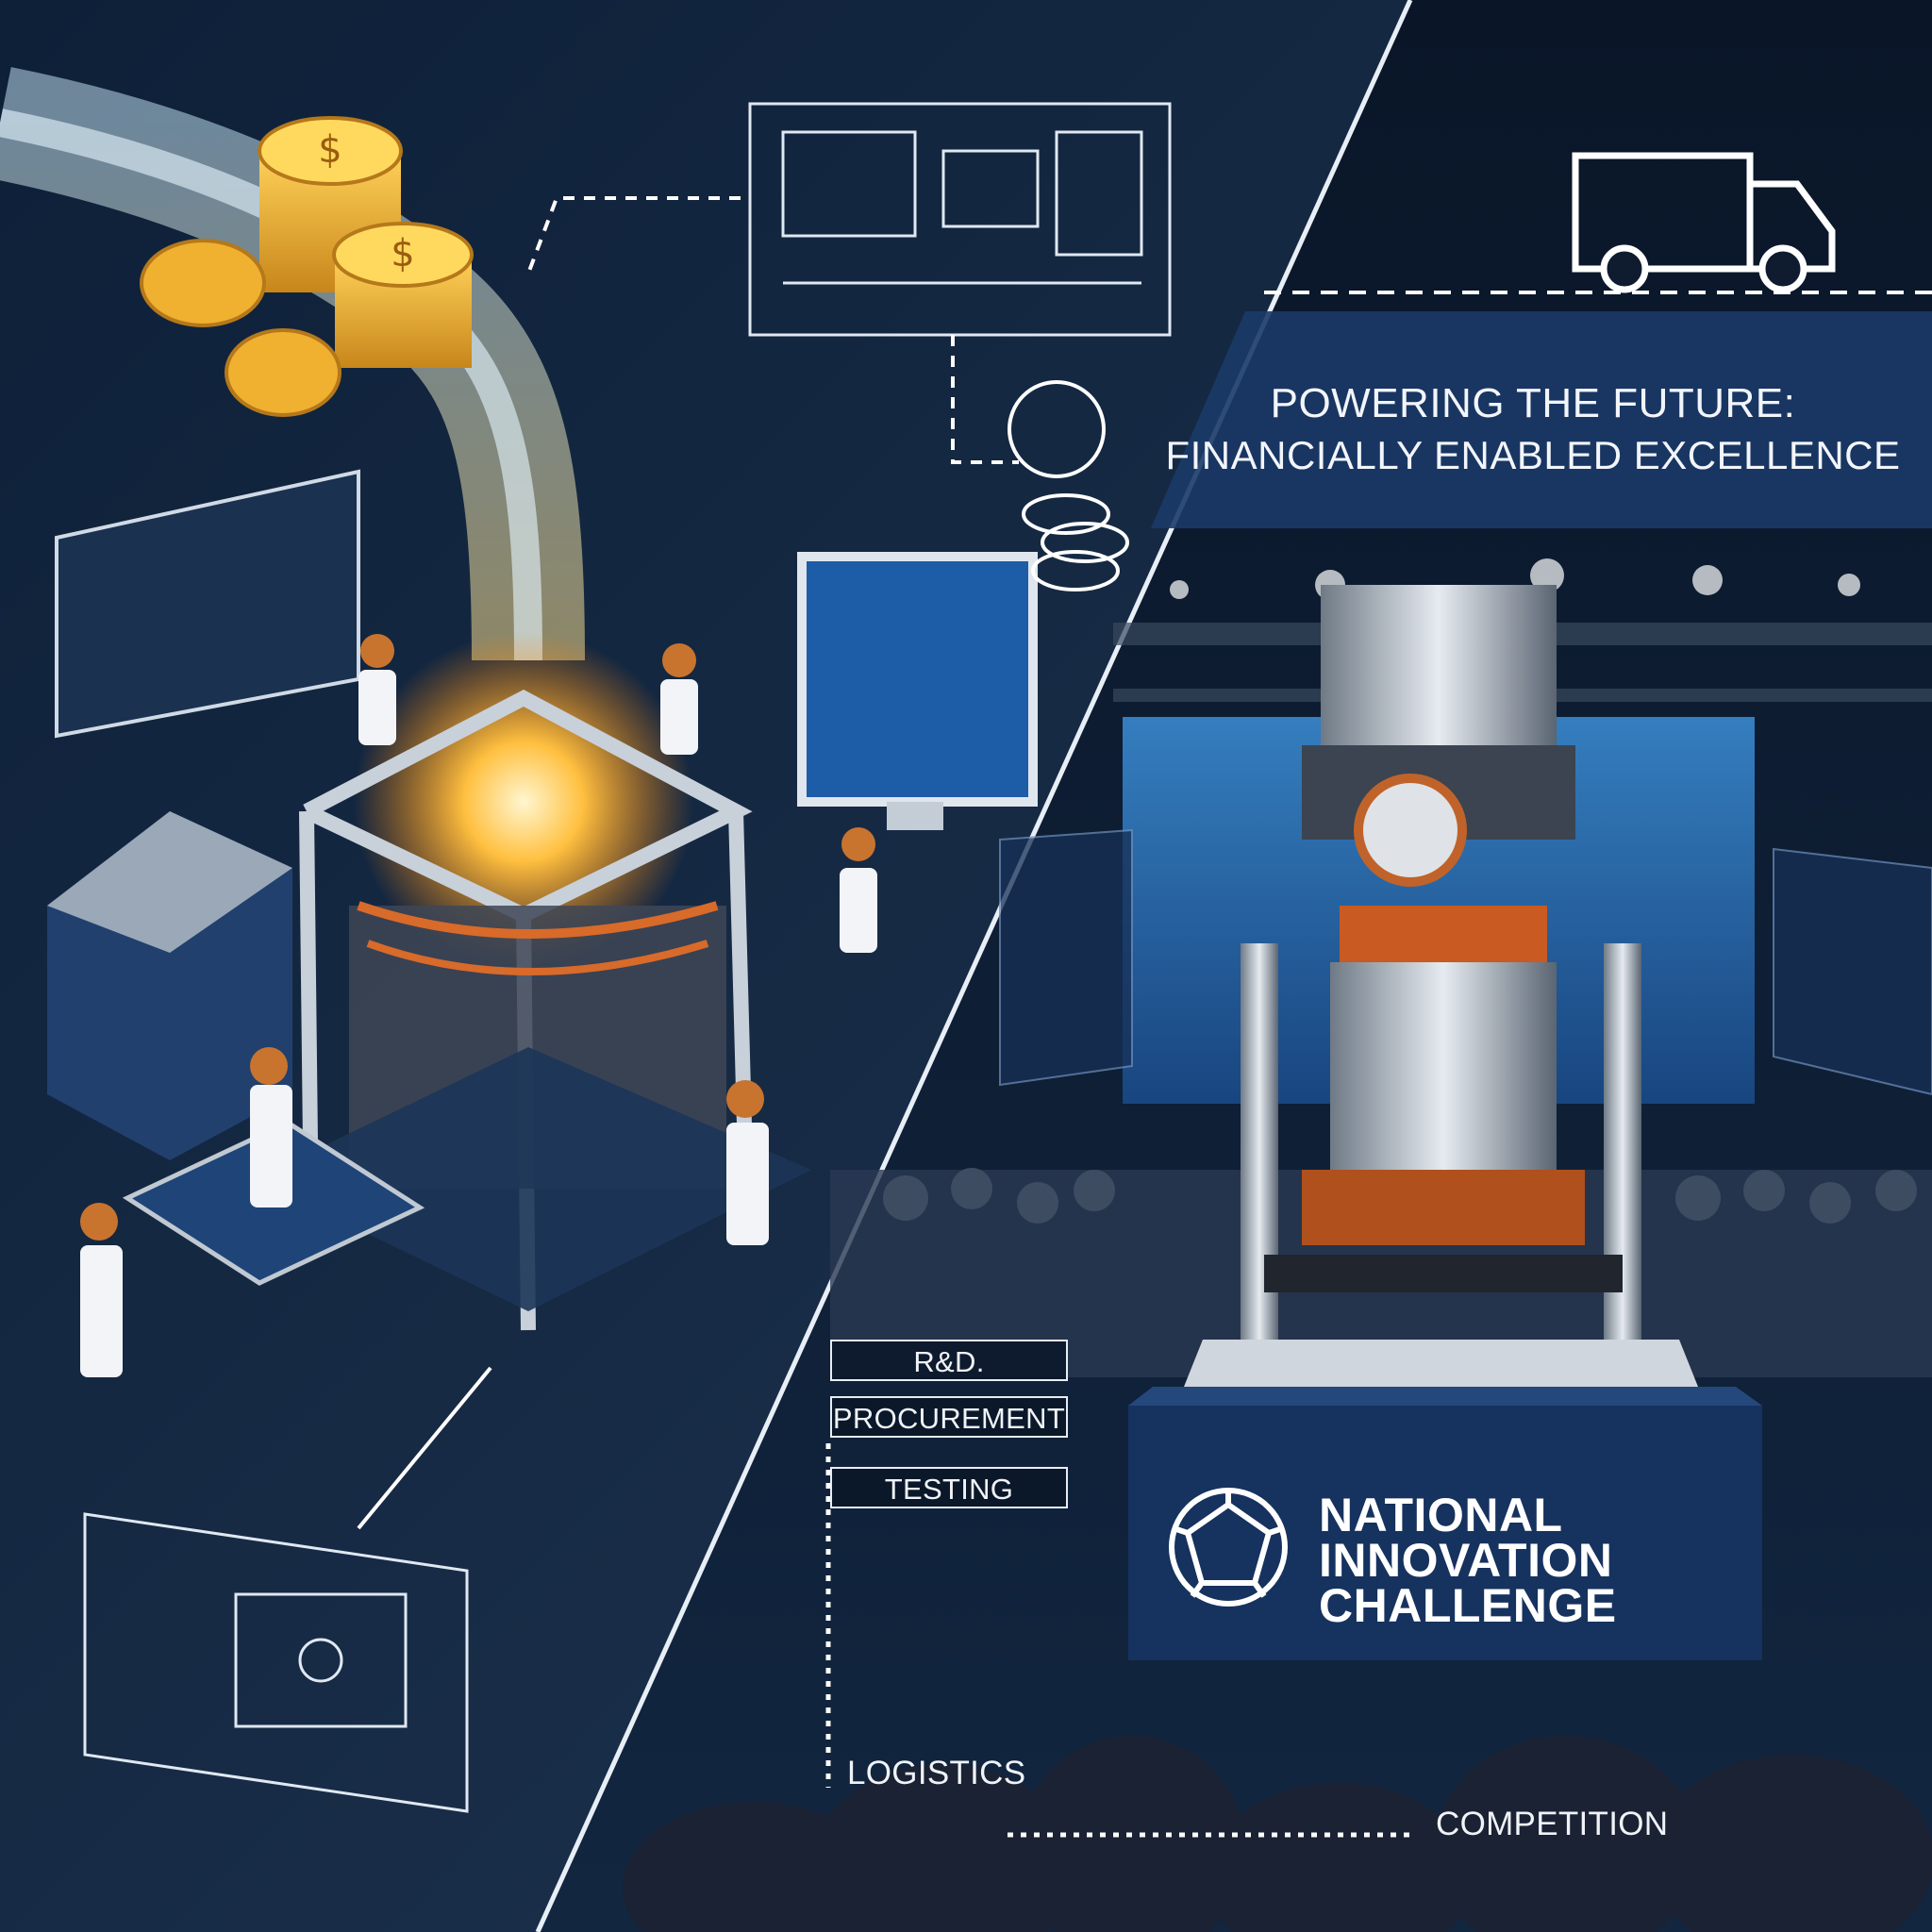  I want to click on event-line1: NATIONAL, so click(1441, 1515).